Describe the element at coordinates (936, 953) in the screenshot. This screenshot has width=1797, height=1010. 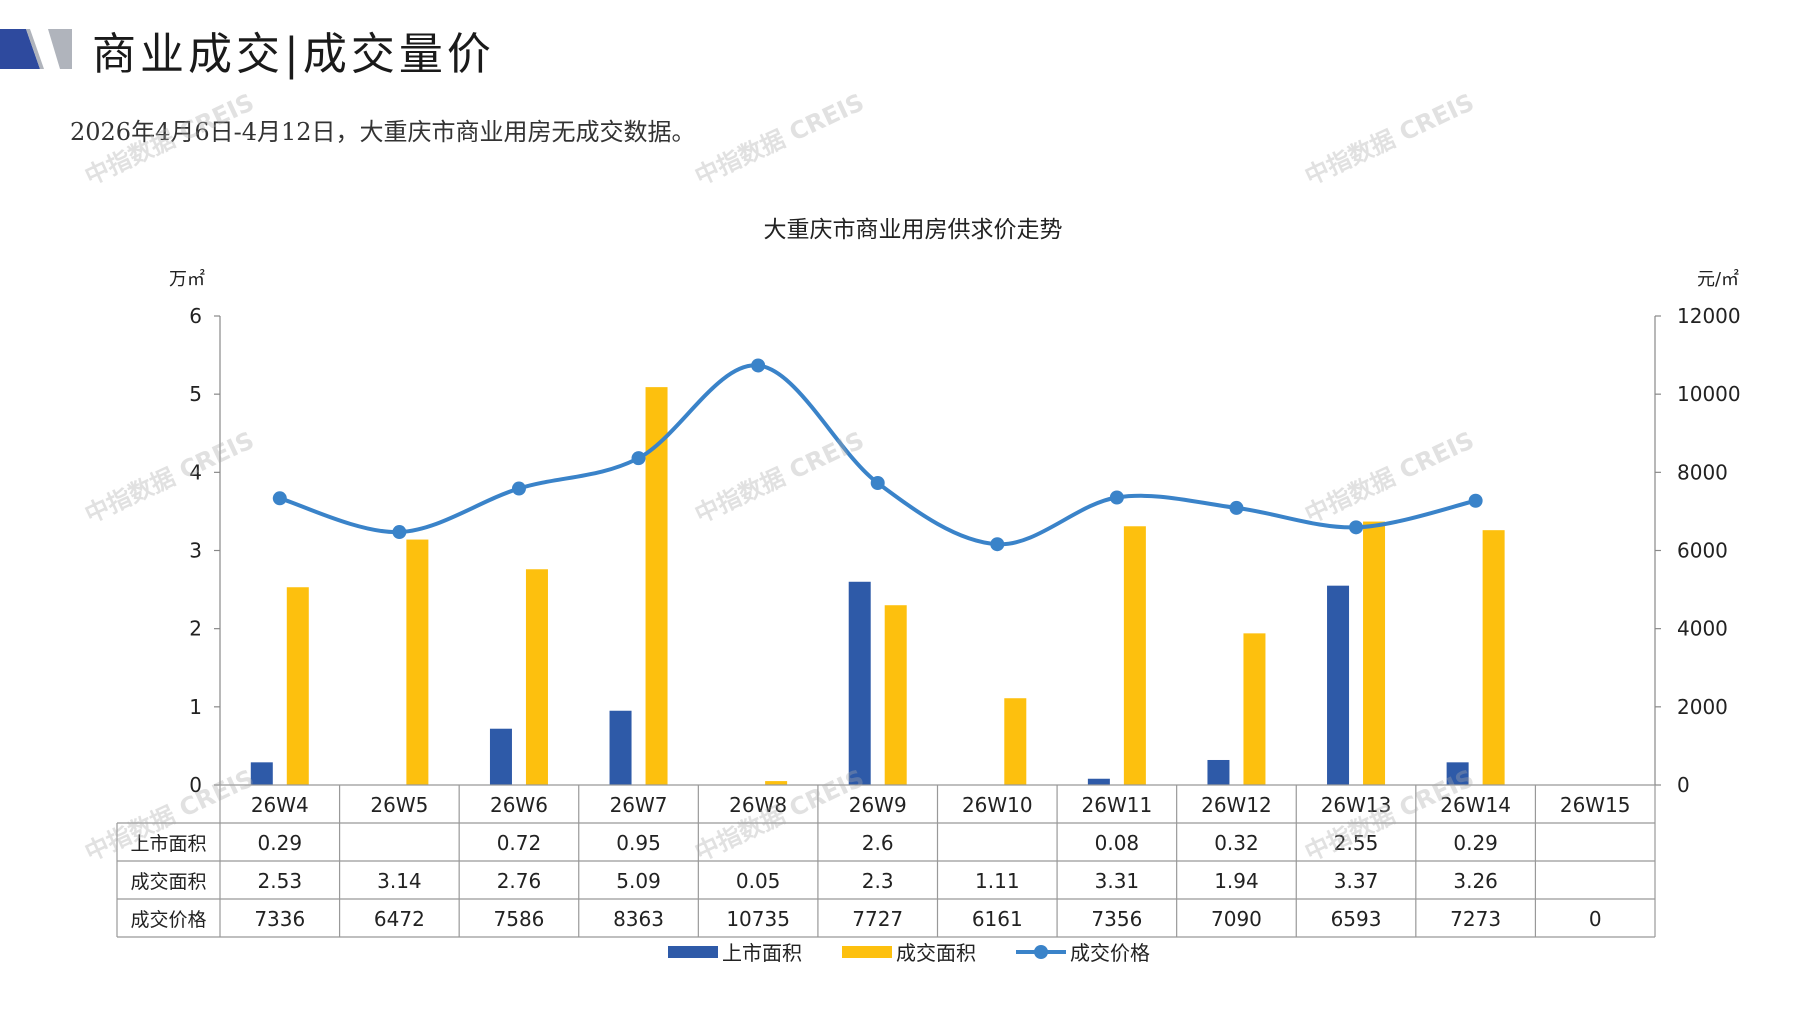
I see `legend-label: 成交面积` at that location.